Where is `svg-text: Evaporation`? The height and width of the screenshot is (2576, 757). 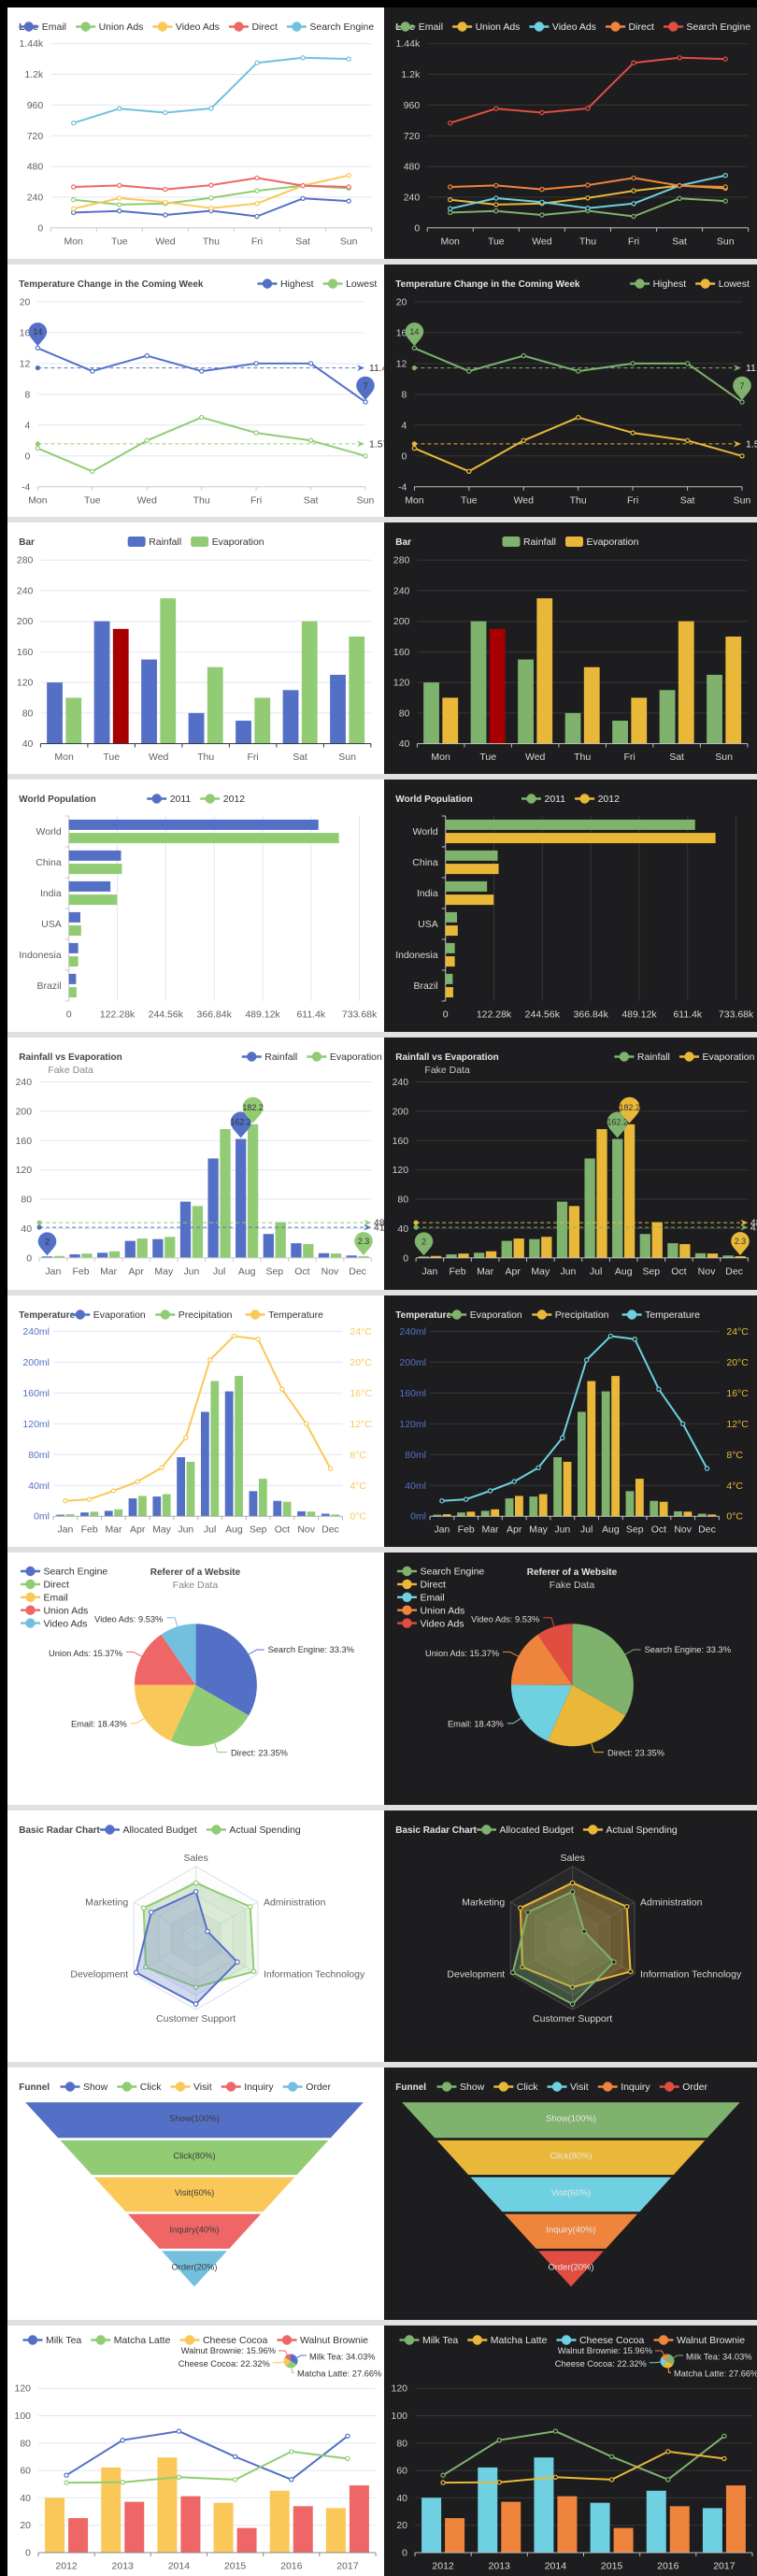
svg-text: Evaporation is located at coordinates (237, 542).